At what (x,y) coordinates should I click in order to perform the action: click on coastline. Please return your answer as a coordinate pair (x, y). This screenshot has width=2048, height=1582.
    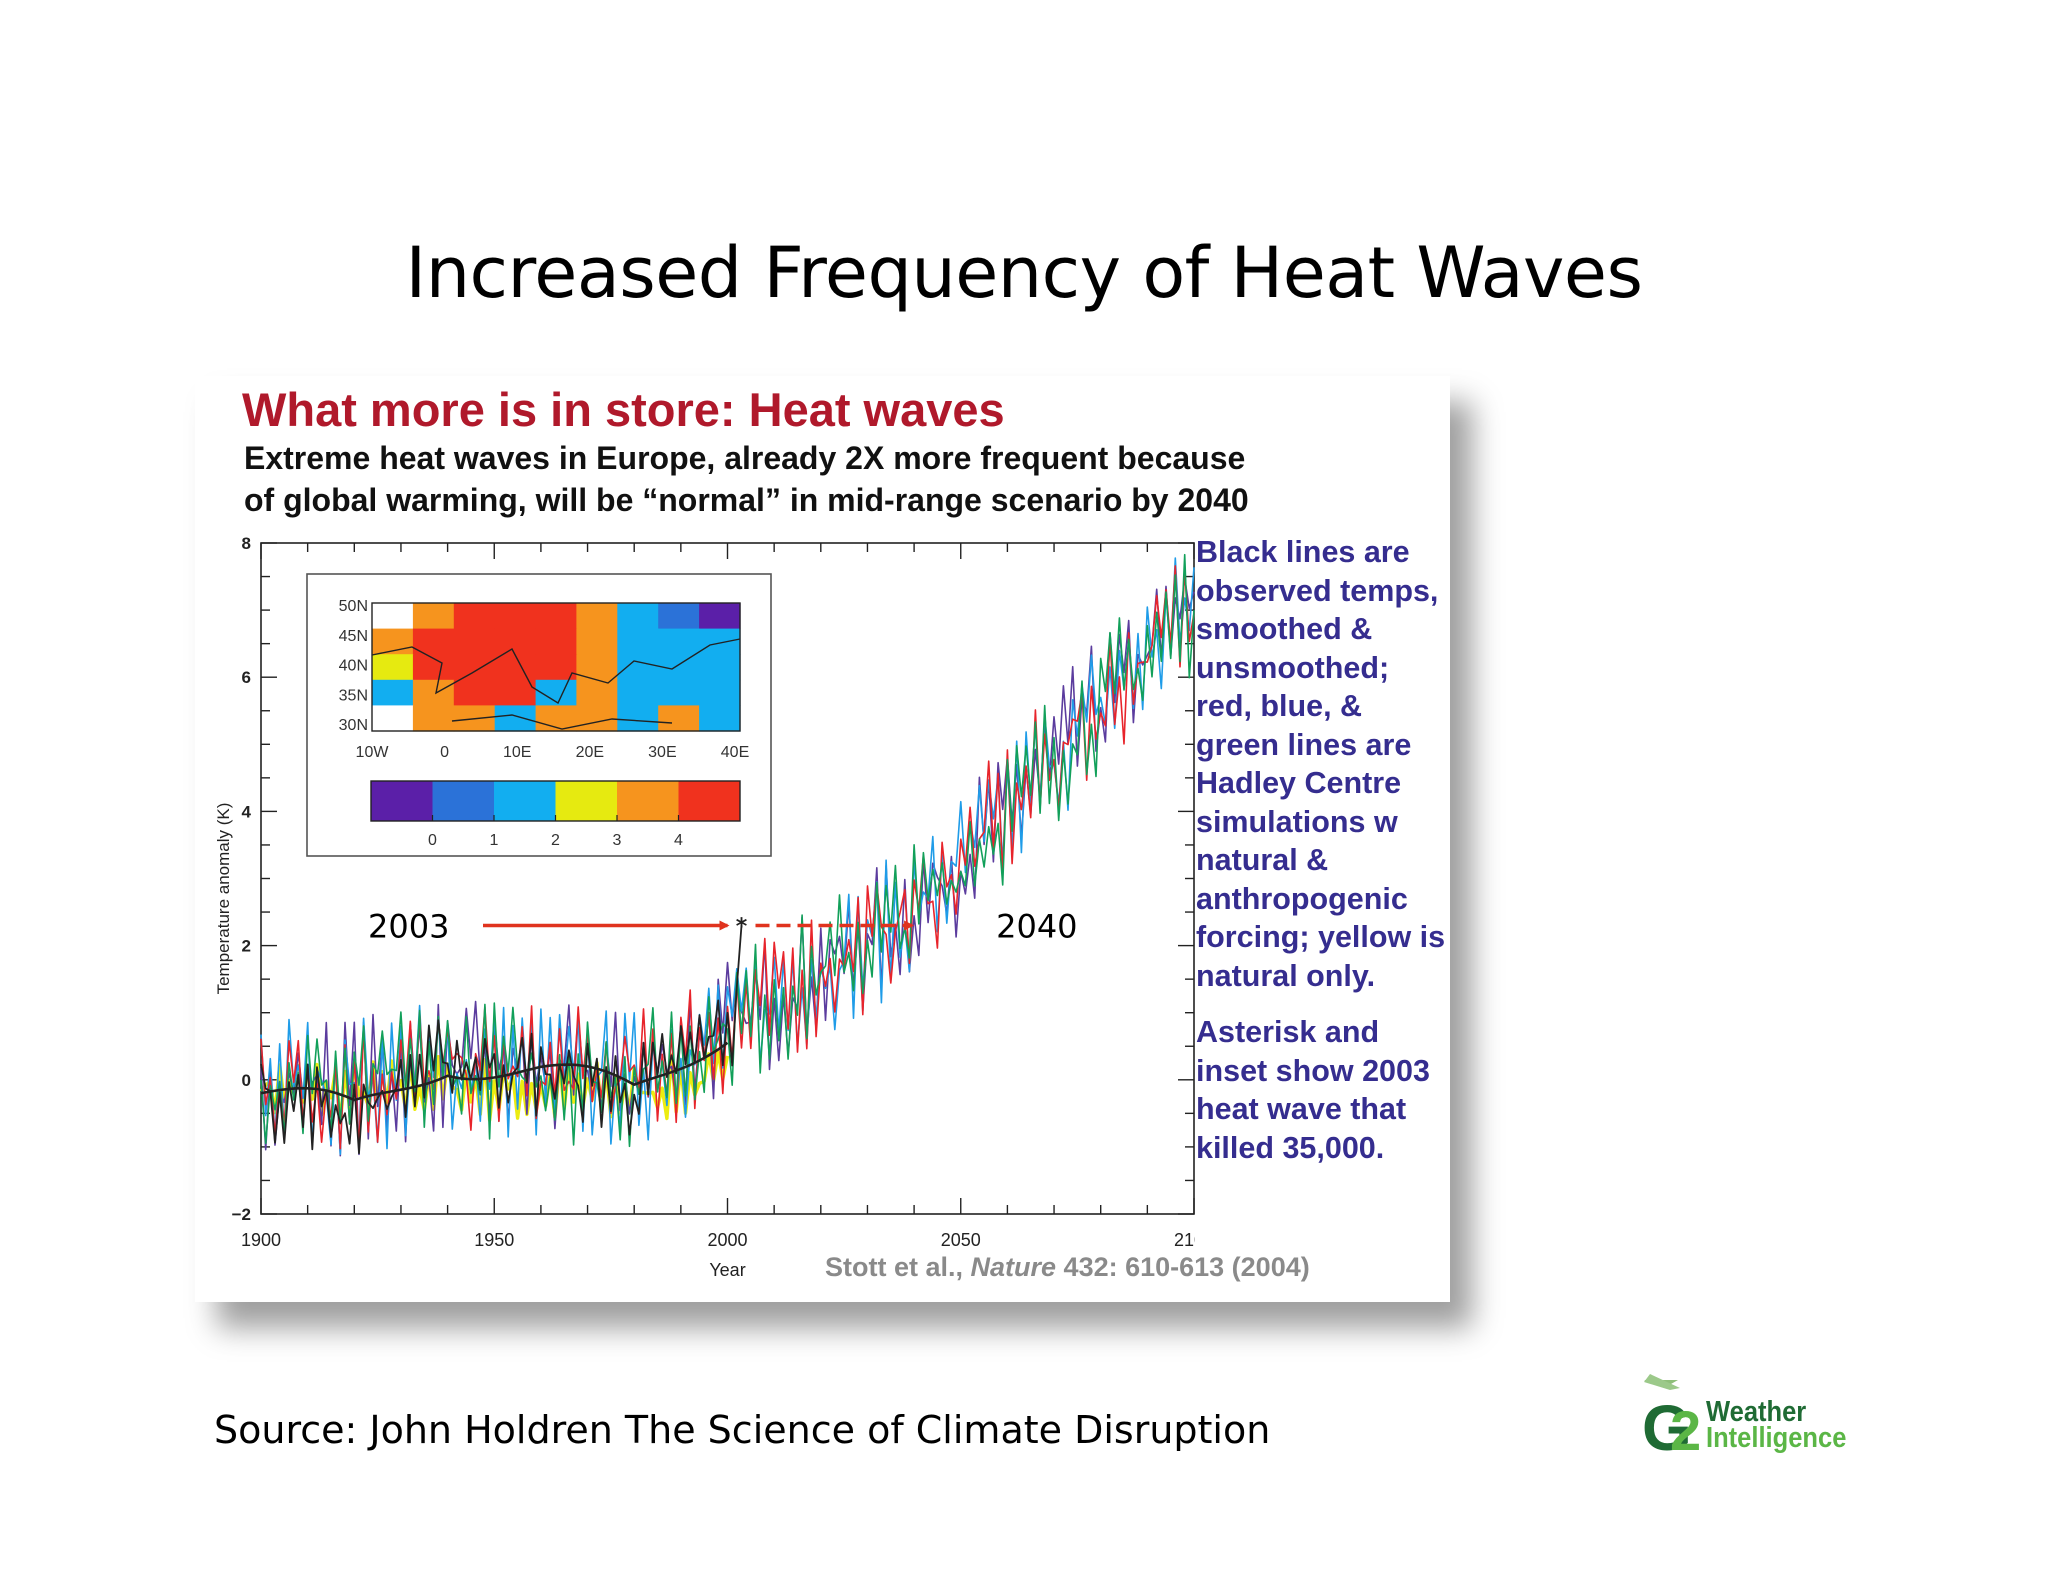
    Looking at the image, I should click on (556, 671).